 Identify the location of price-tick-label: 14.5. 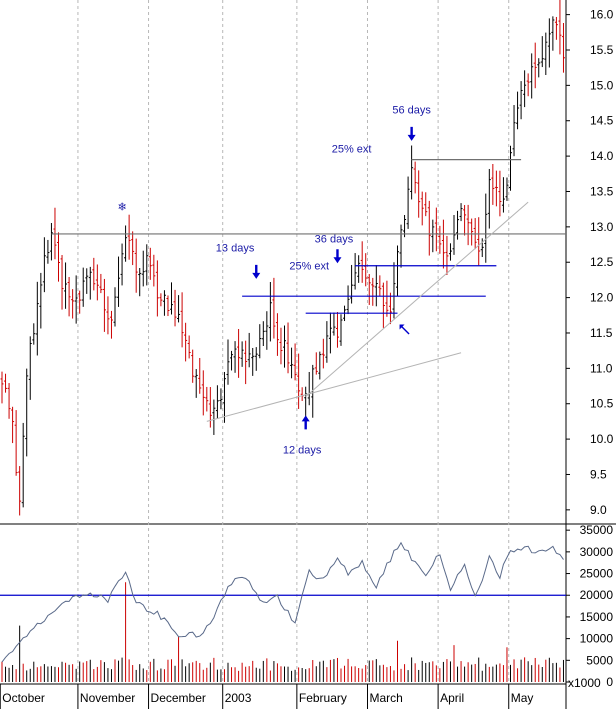
(602, 121).